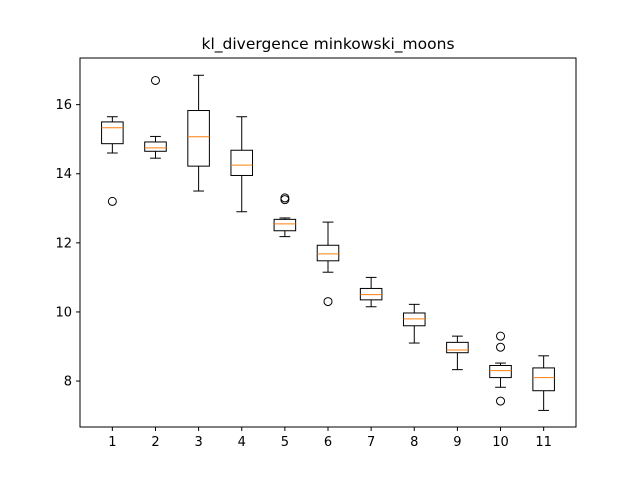 This screenshot has height=480, width=640. What do you see at coordinates (327, 44) in the screenshot?
I see `chart-title: kl_divergence minkowski_moons` at bounding box center [327, 44].